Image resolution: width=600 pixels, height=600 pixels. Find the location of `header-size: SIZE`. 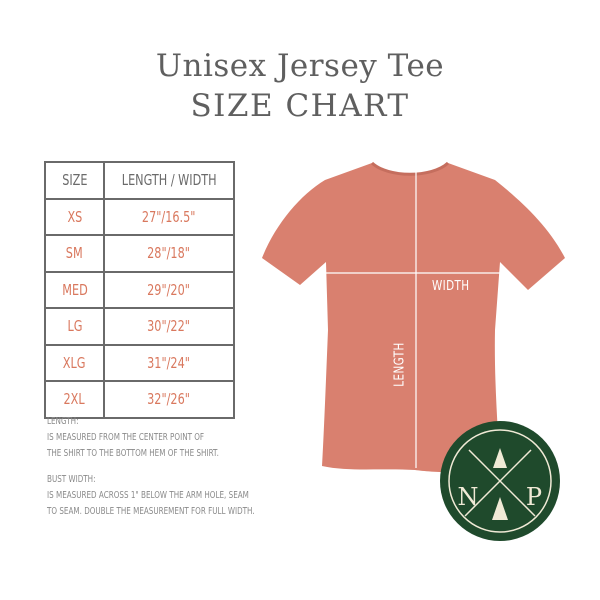

header-size: SIZE is located at coordinates (74, 180).